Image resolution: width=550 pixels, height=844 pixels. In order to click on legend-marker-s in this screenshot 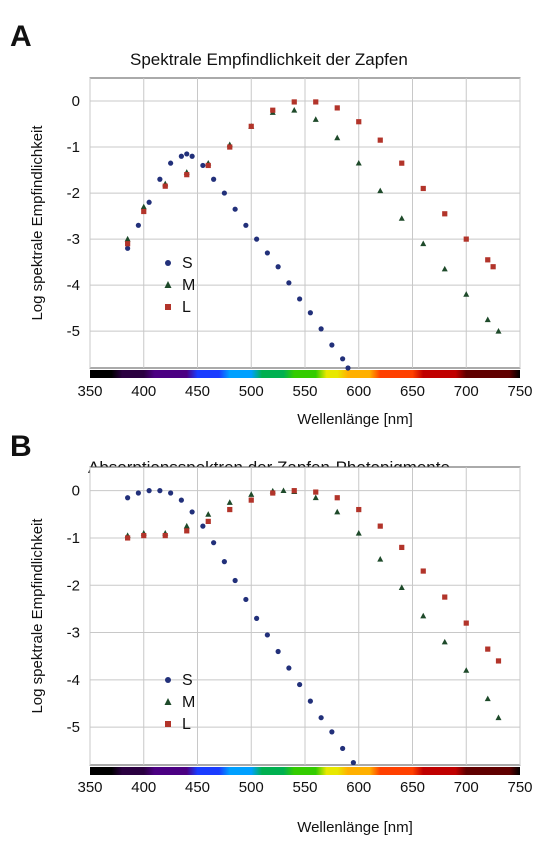, I will do `click(168, 680)`.